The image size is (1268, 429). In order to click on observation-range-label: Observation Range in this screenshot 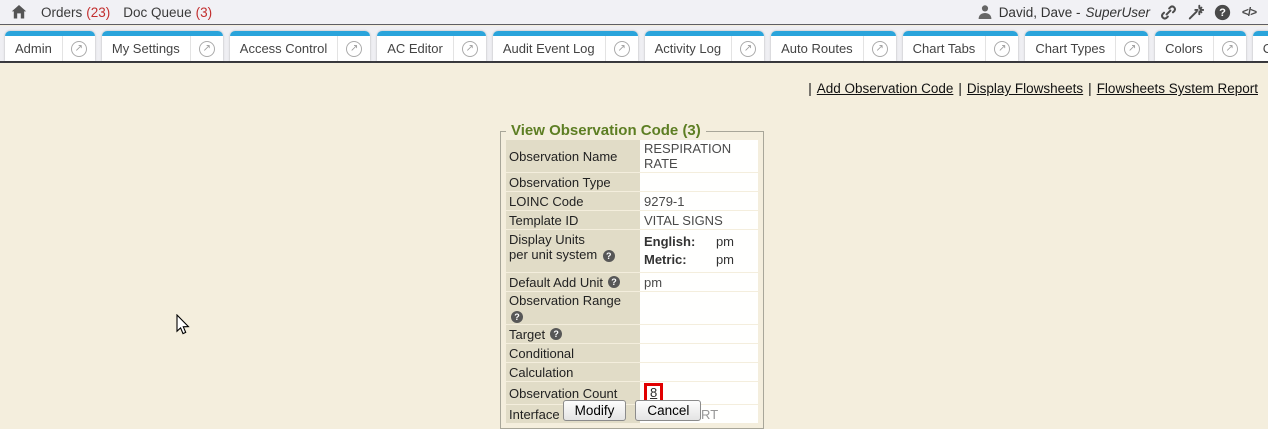, I will do `click(565, 300)`.